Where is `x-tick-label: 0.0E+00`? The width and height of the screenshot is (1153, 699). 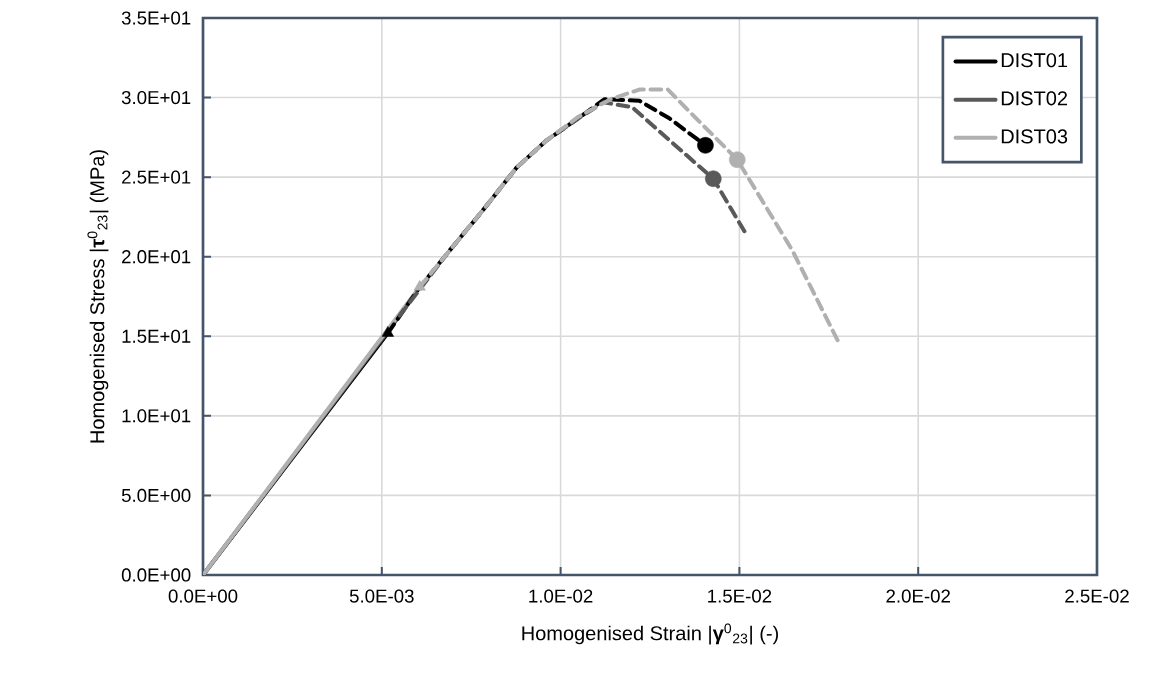 x-tick-label: 0.0E+00 is located at coordinates (203, 596).